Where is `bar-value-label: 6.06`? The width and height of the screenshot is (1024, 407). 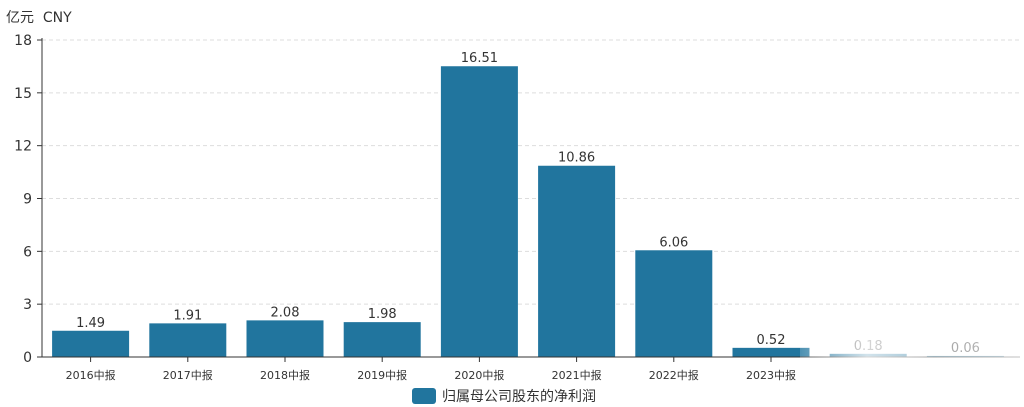 bar-value-label: 6.06 is located at coordinates (673, 242).